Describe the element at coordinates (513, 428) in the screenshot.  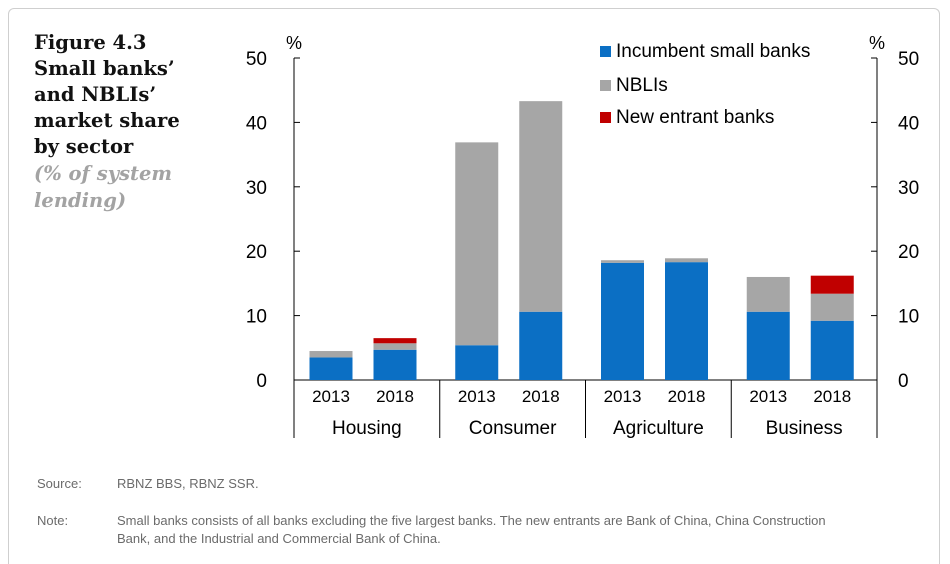
I see `x-group-label: Consumer` at that location.